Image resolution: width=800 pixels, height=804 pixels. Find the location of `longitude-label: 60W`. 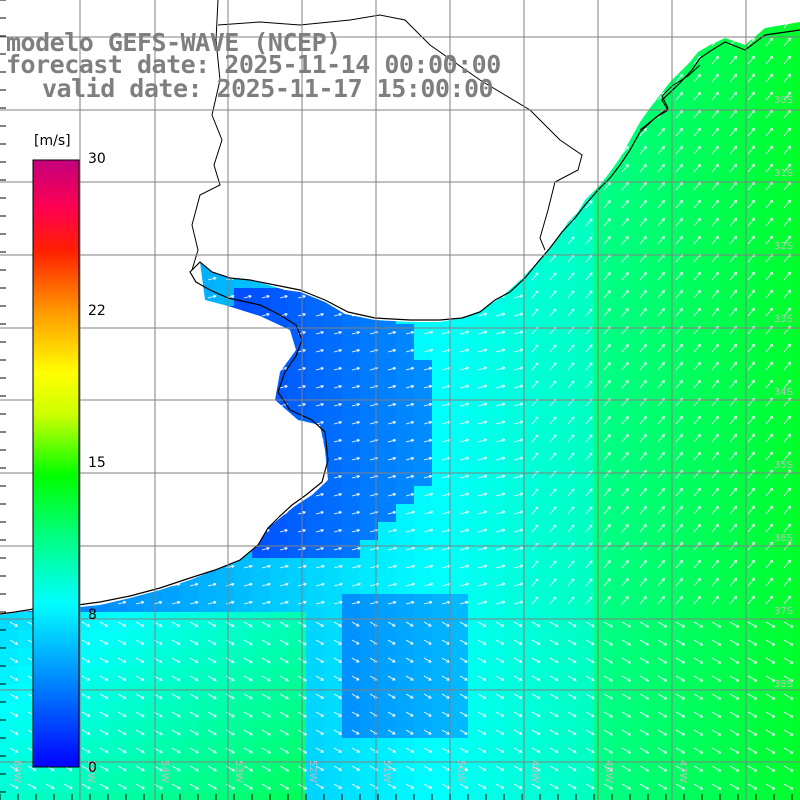

longitude-label: 60W is located at coordinates (16, 771).